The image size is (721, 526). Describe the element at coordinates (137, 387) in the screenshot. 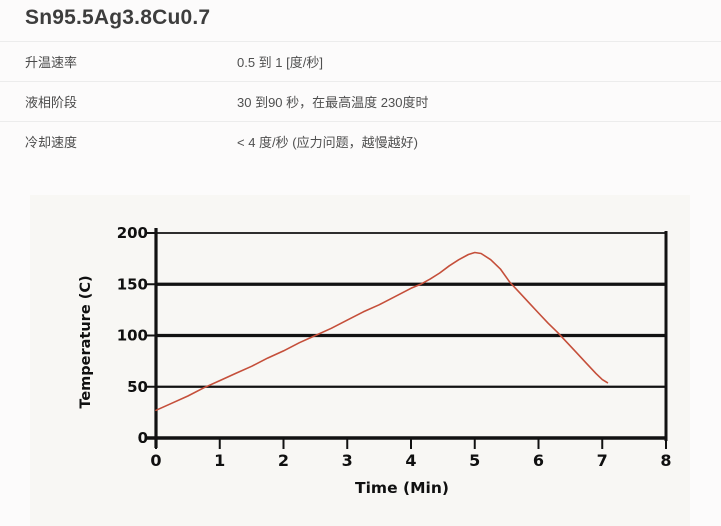

I see `y-tick-label: 50` at that location.